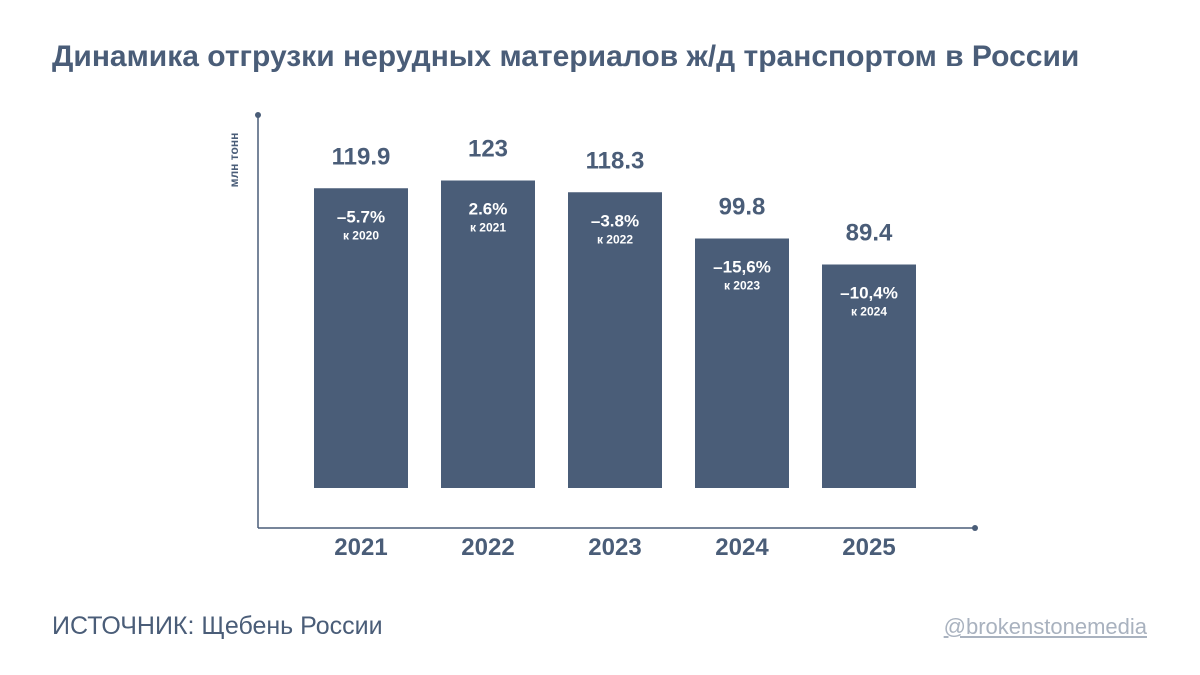  I want to click on social-handle-link: @brokenstonemedia, so click(1045, 626).